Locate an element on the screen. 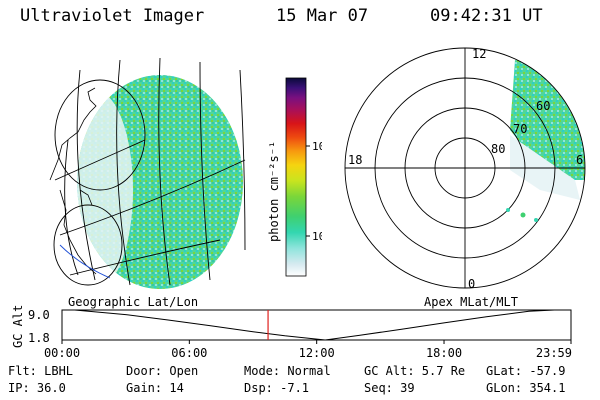 The image size is (600, 400). header-date: 15 Mar 07 is located at coordinates (322, 16).